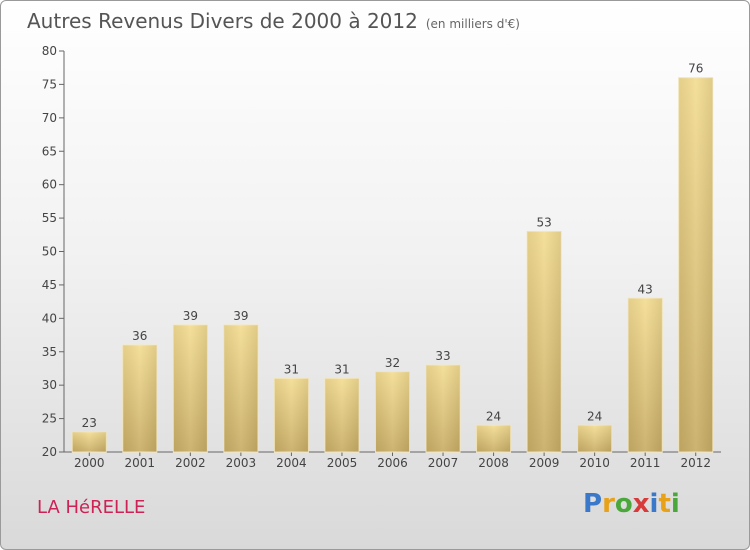 Image resolution: width=750 pixels, height=550 pixels. Describe the element at coordinates (49, 151) in the screenshot. I see `y-tick-label: 65` at that location.